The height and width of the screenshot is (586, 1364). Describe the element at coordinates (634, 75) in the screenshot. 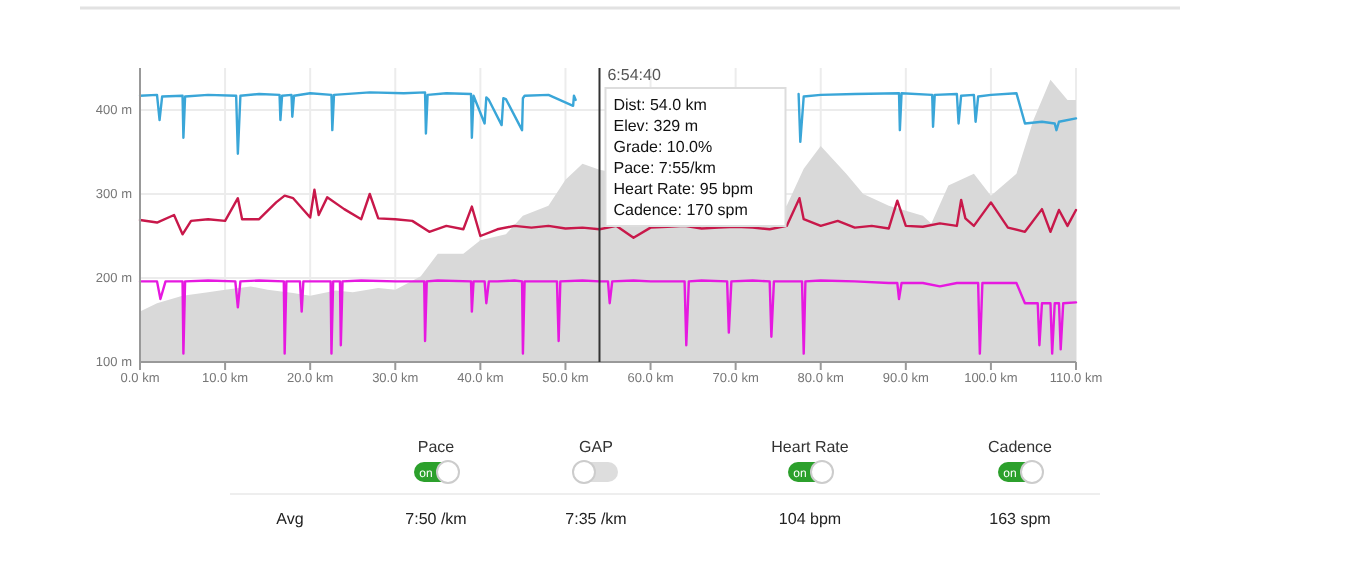

I see `ref-line-label: 6:54:40` at that location.